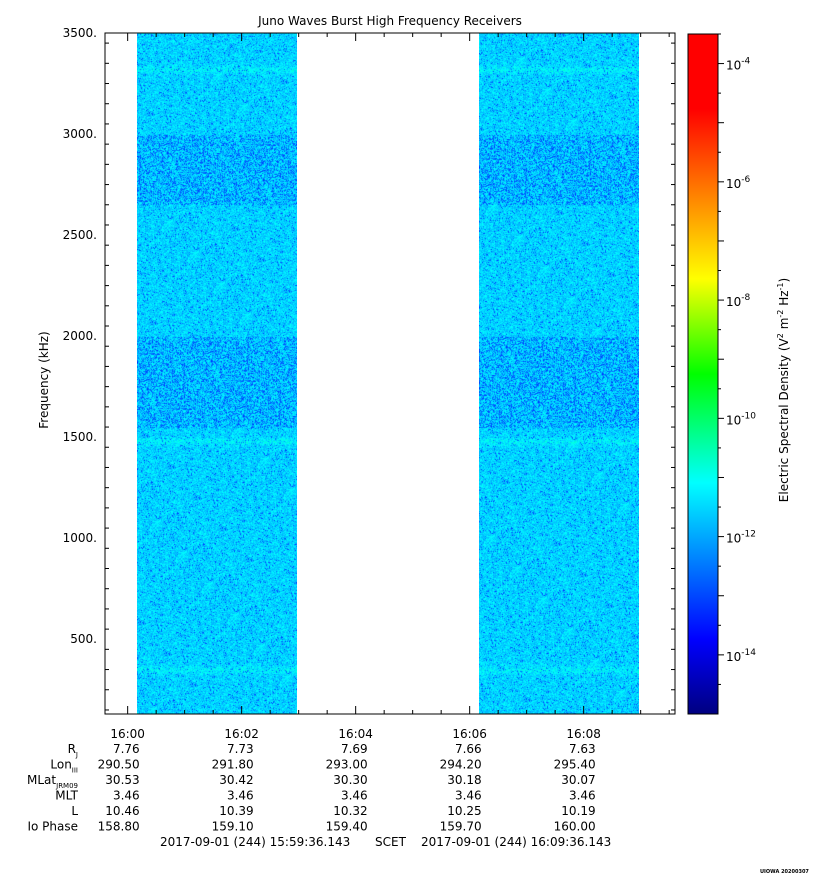 The height and width of the screenshot is (880, 815). What do you see at coordinates (126, 749) in the screenshot?
I see `ephemeris-cell: 7.76` at bounding box center [126, 749].